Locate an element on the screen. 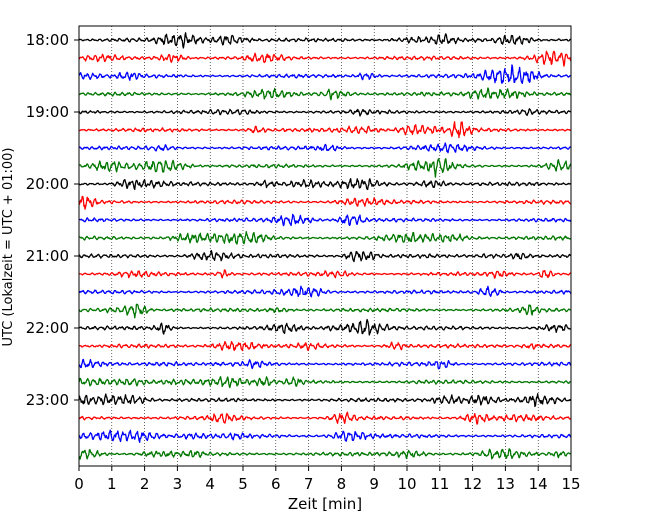 The height and width of the screenshot is (520, 650). y-axis-label: UTC (Lokalzeit = UTC + 01:00) is located at coordinates (8, 247).